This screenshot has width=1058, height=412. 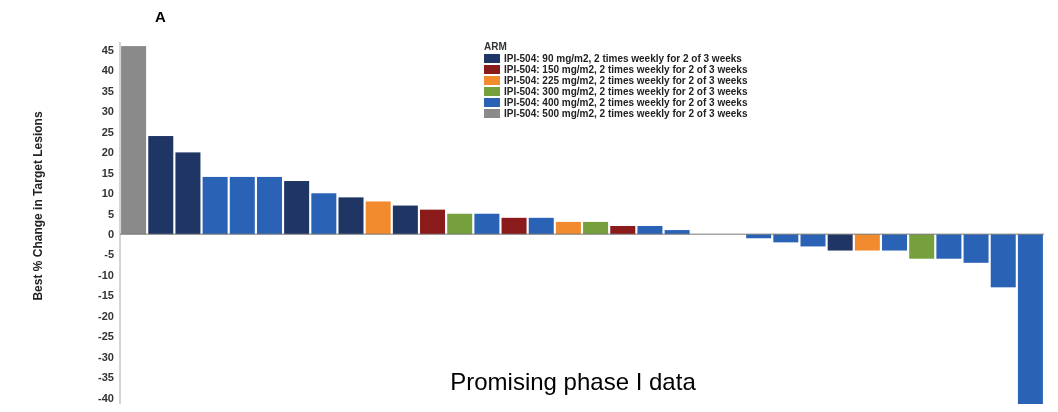 I want to click on y-tick-label: 15, so click(x=107, y=172).